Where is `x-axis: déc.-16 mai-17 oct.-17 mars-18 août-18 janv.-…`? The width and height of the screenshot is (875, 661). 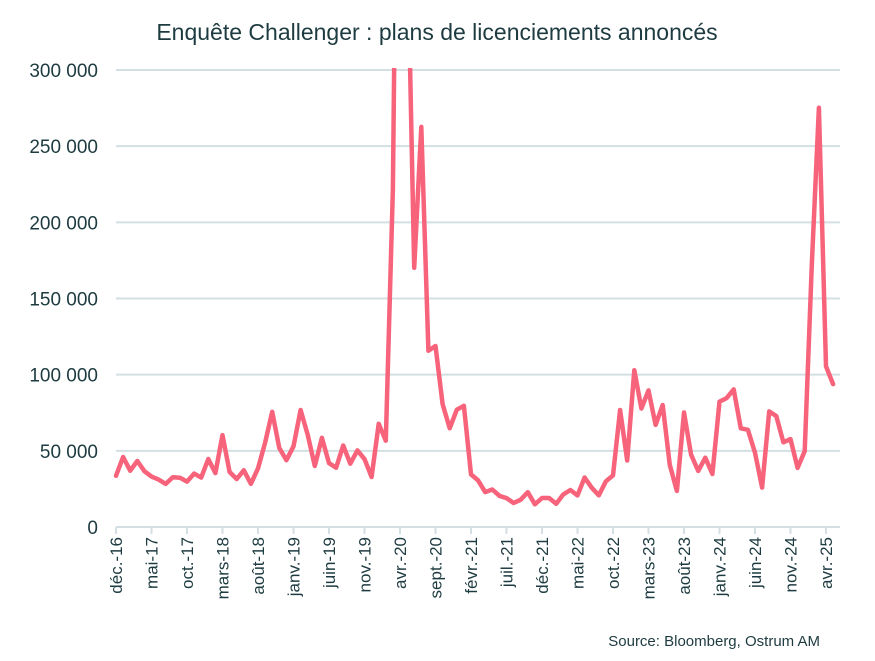 x-axis: déc.-16 mai-17 oct.-17 mars-18 août-18 janv.-… is located at coordinates (473, 562).